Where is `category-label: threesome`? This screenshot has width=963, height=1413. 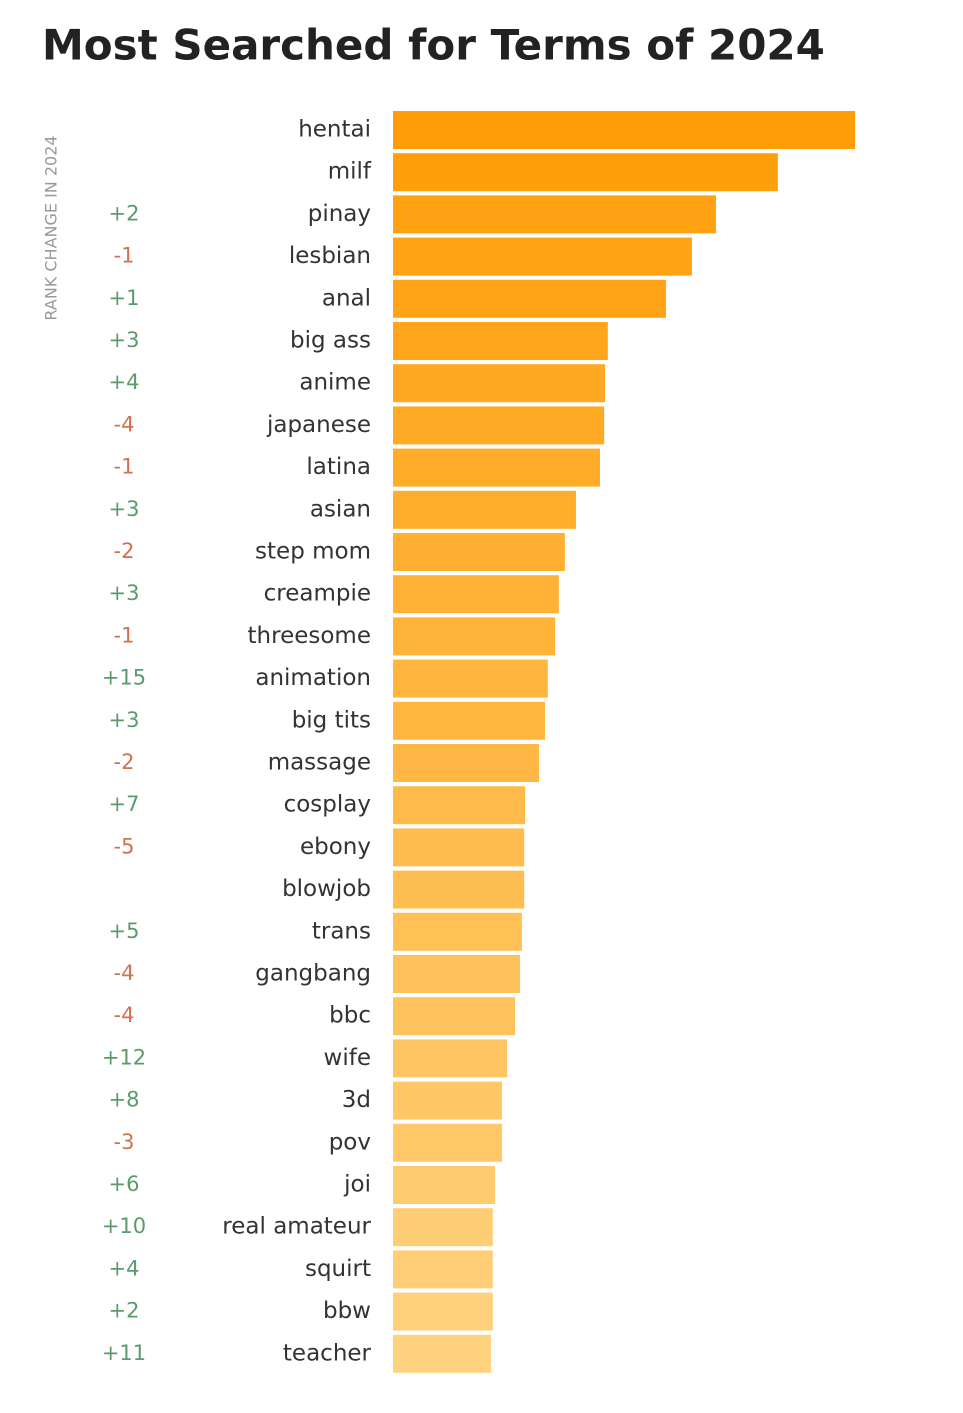
category-label: threesome is located at coordinates (309, 636).